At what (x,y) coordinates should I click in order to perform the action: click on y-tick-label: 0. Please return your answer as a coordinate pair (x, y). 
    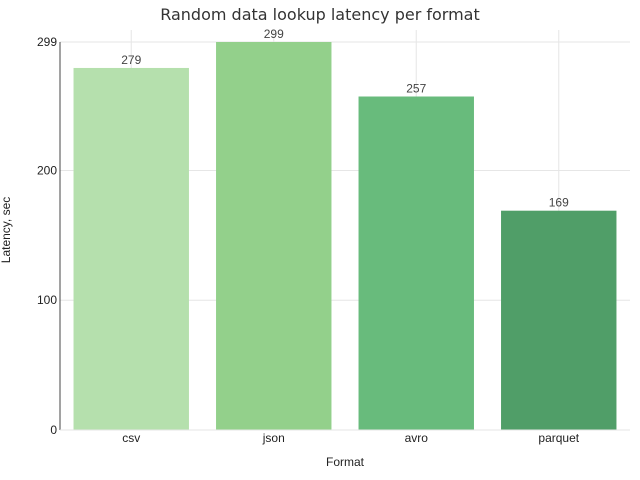
    Looking at the image, I should click on (53, 430).